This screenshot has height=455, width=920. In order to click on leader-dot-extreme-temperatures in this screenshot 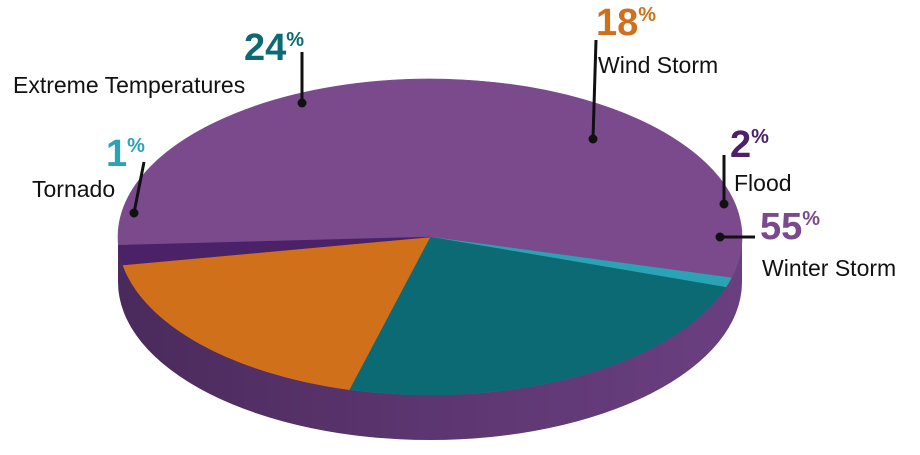, I will do `click(302, 103)`.